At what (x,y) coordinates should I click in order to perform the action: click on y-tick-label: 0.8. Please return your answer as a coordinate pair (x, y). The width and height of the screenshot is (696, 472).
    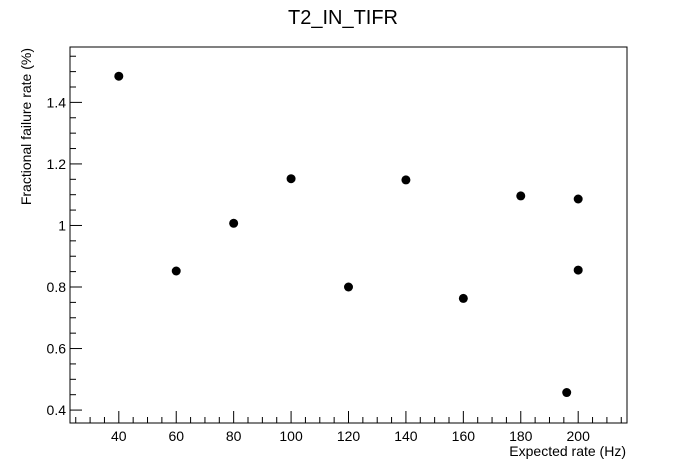
    Looking at the image, I should click on (57, 287).